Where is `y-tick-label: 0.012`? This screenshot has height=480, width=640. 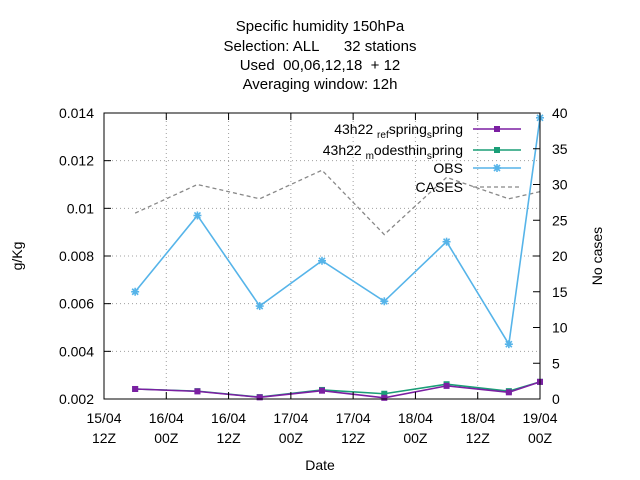
y-tick-label: 0.012 is located at coordinates (76, 161).